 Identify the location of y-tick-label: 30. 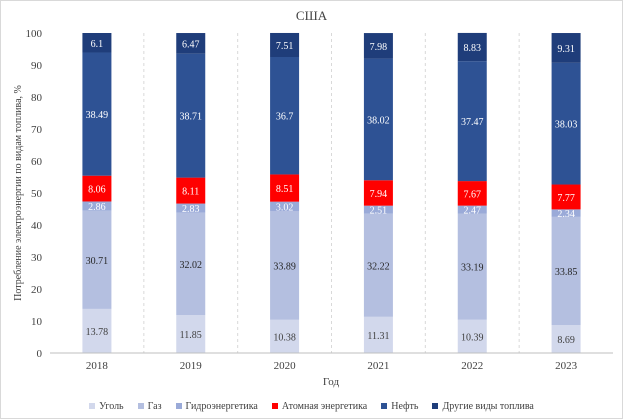
(37, 258).